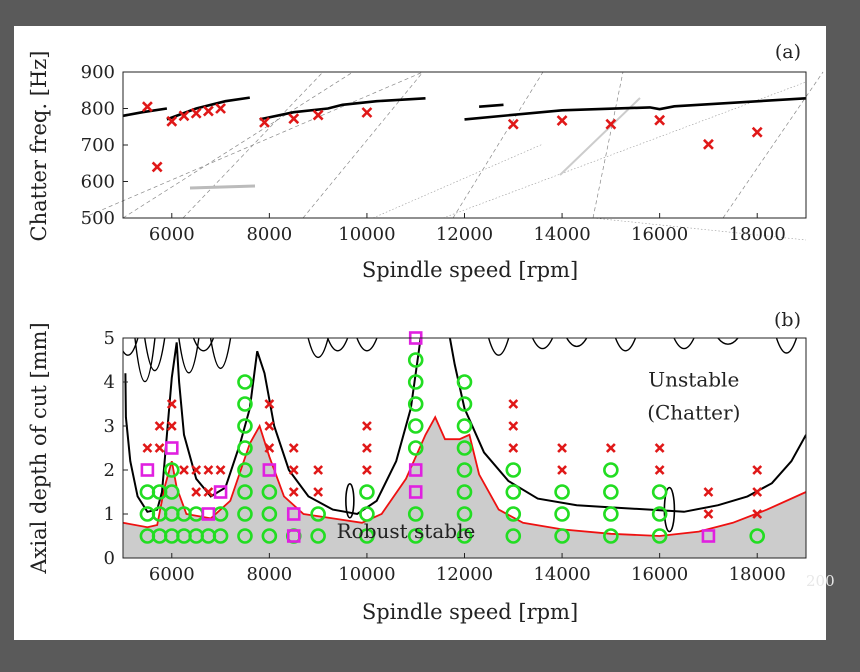  What do you see at coordinates (539, 455) in the screenshot?
I see `panel-b-annotations: Unstable (Chatter) Robust stable` at bounding box center [539, 455].